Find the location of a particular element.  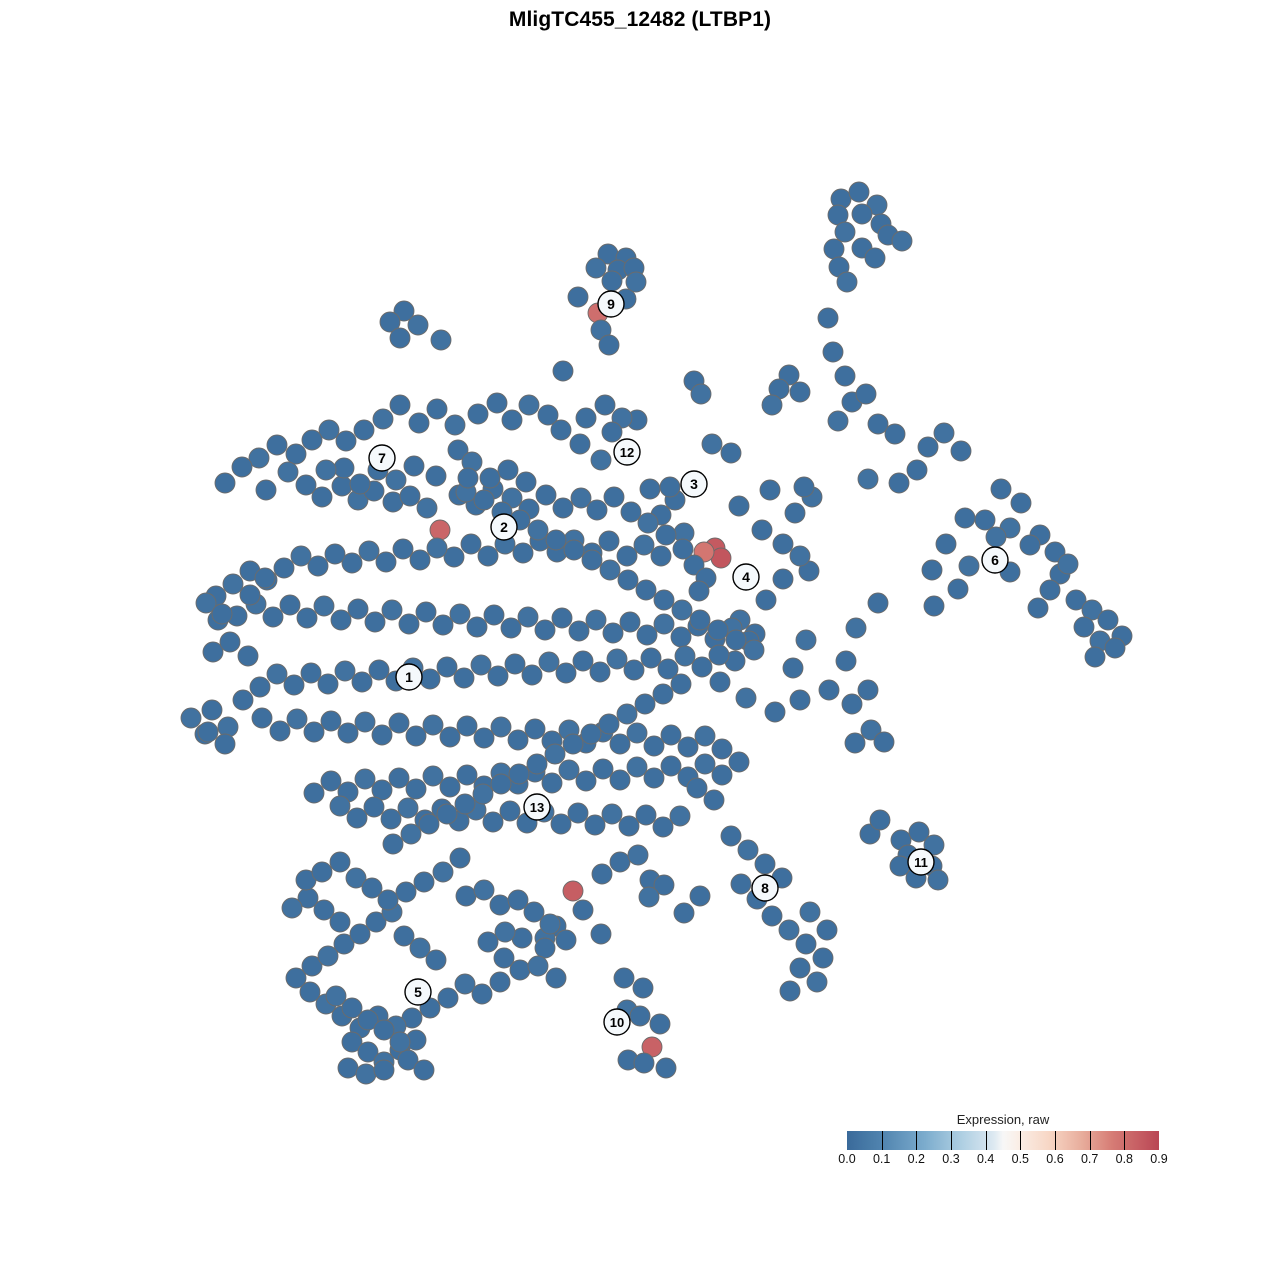

cluster-label-4: 4 is located at coordinates (746, 577).